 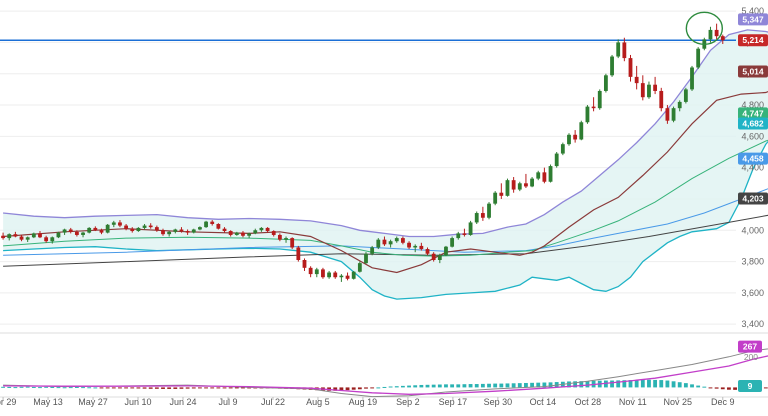 What do you see at coordinates (633, 402) in the screenshot?
I see `x-tick-label: Nov 11` at bounding box center [633, 402].